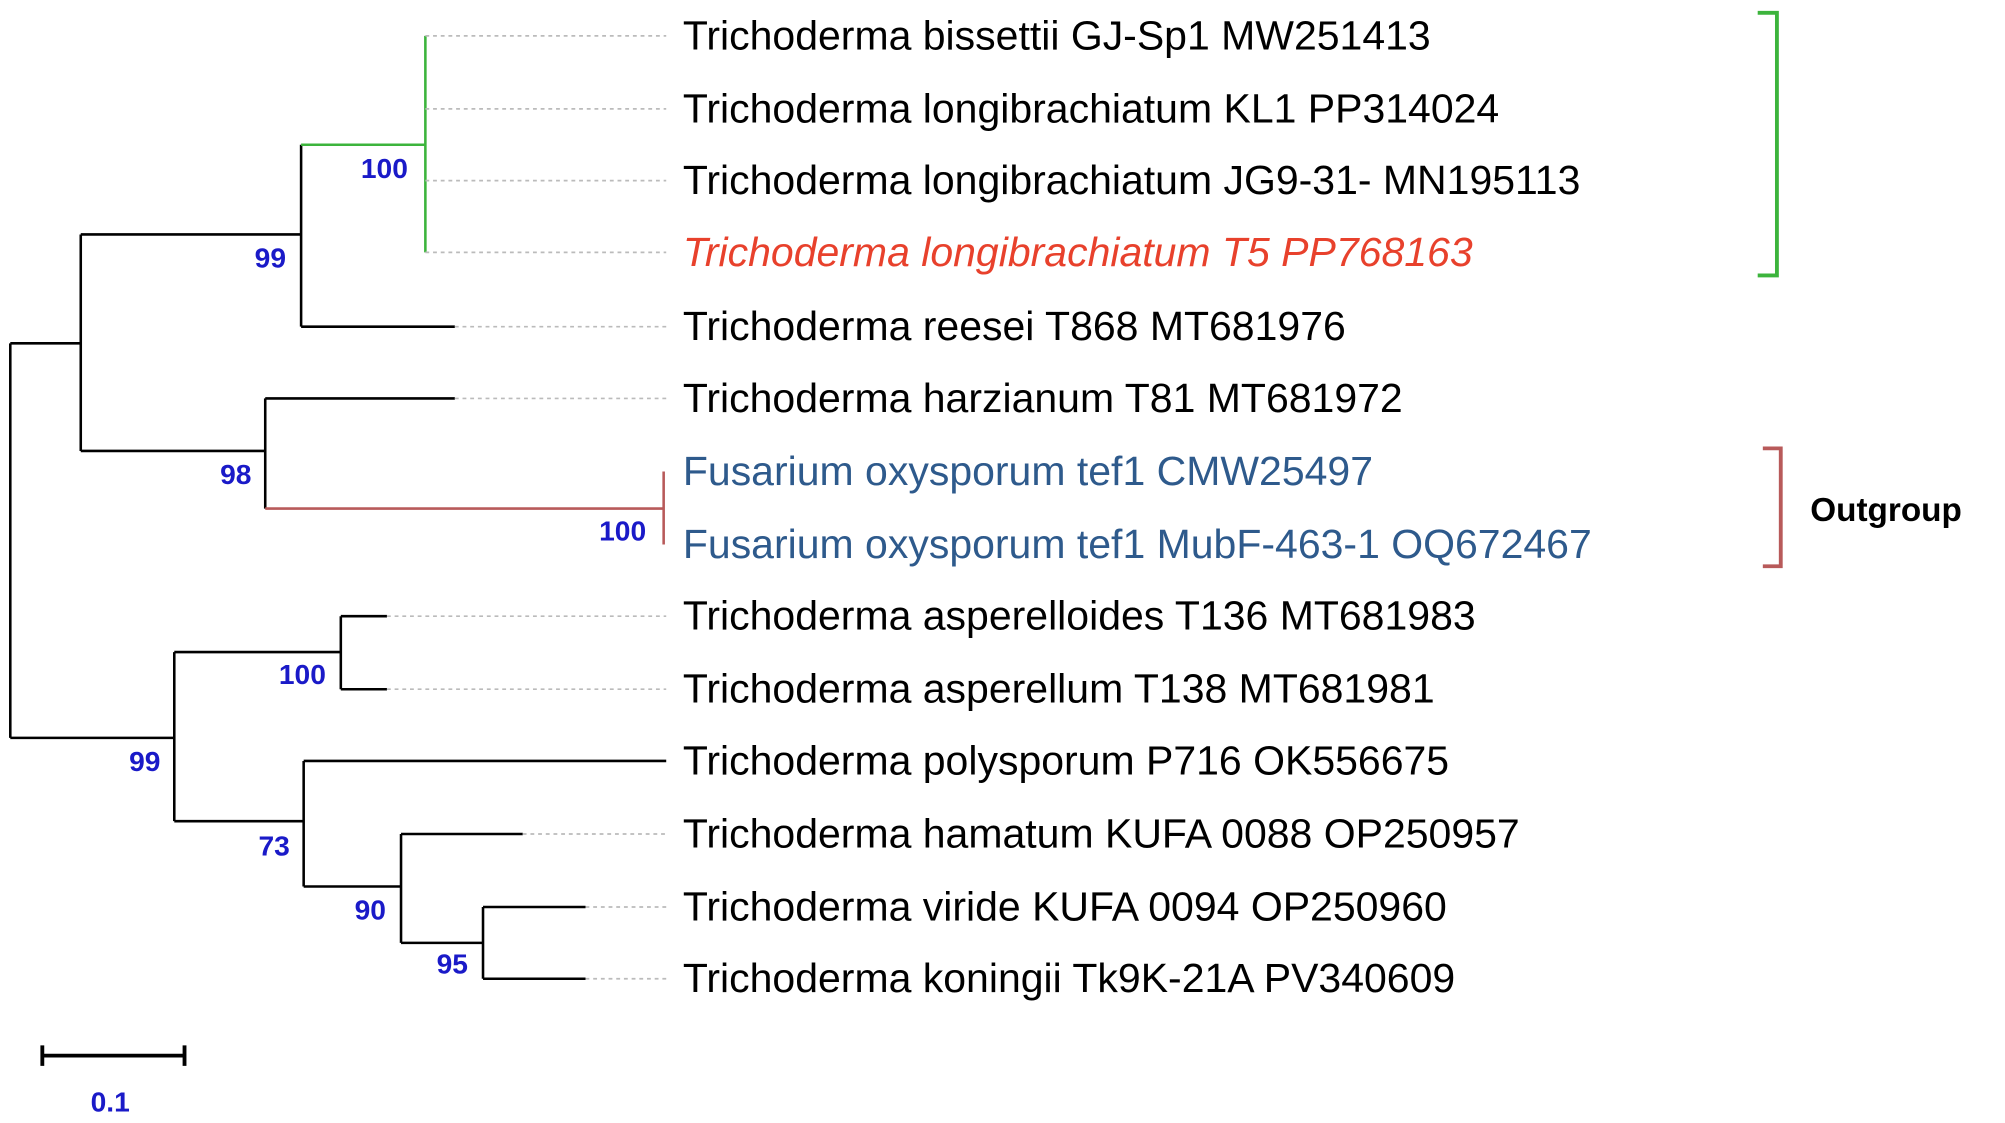 This screenshot has width=2005, height=1123. Describe the element at coordinates (1886, 510) in the screenshot. I see `outgroup-label: Outgroup` at that location.